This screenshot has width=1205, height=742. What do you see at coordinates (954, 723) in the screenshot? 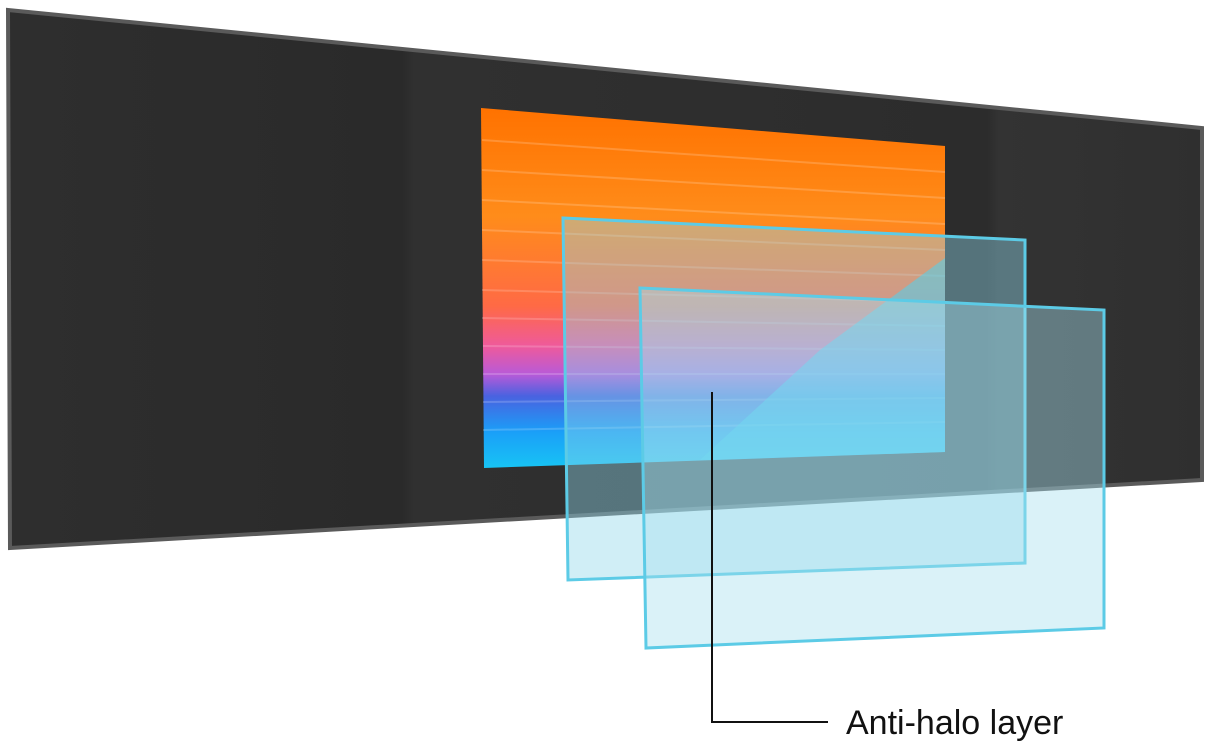
I see `callout-label: Anti-halo layer` at bounding box center [954, 723].